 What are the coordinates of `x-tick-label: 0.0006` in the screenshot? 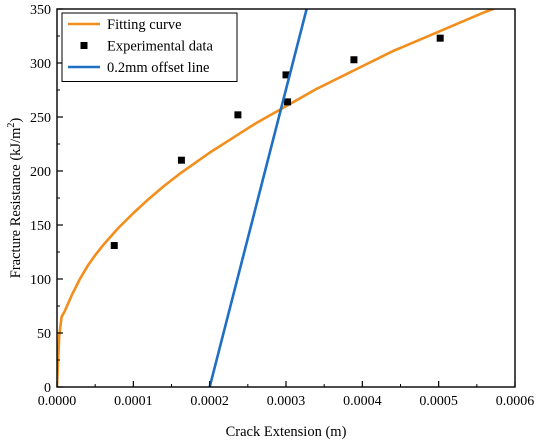 It's located at (515, 401).